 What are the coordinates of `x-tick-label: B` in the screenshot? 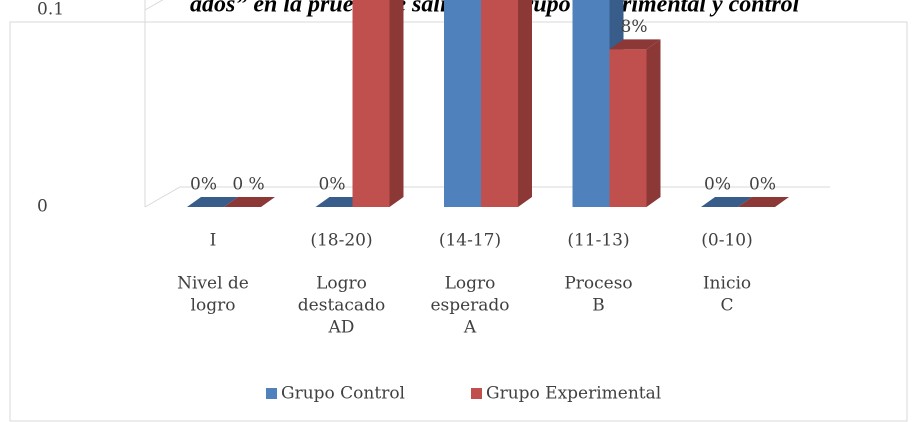 It's located at (598, 306).